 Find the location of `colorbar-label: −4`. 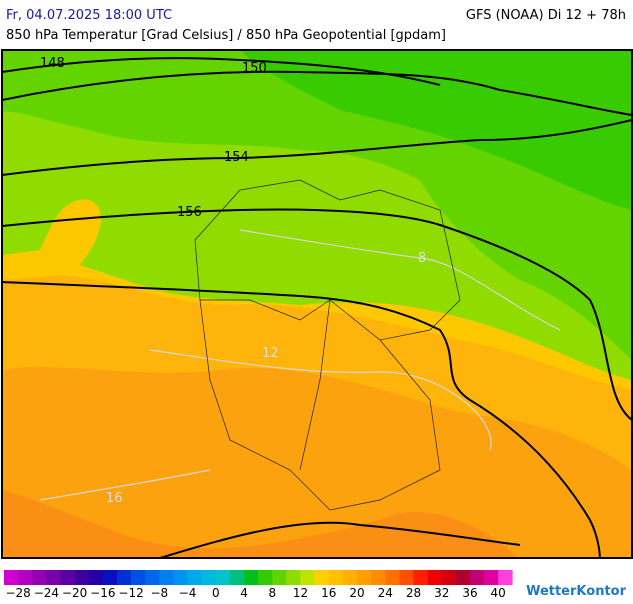

colorbar-label: −4 is located at coordinates (188, 593).